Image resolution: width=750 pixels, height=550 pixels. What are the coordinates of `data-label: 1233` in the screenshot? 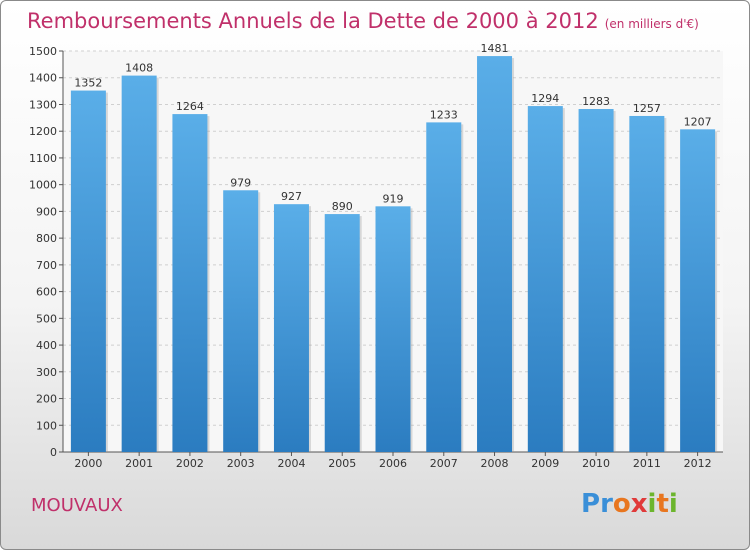 It's located at (444, 114).